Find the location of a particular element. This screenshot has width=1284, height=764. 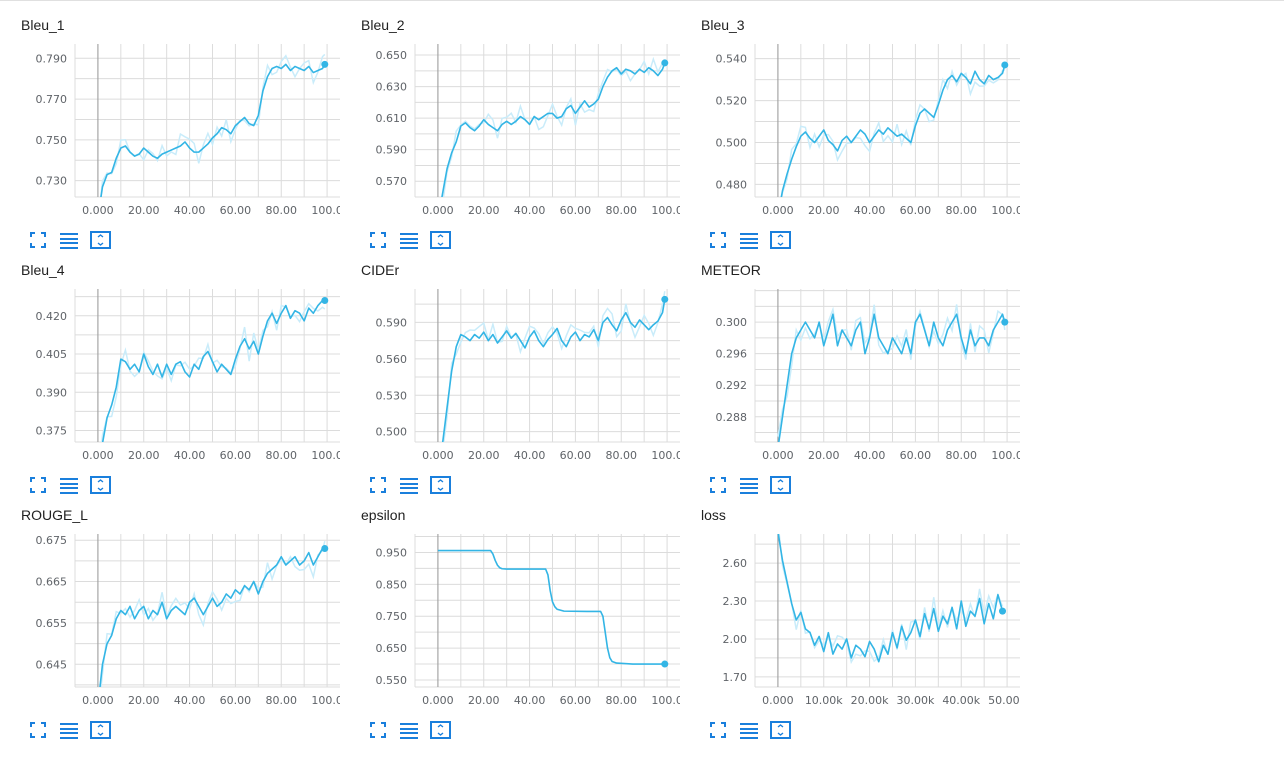

x-tick-label: 40.00k is located at coordinates (961, 700).